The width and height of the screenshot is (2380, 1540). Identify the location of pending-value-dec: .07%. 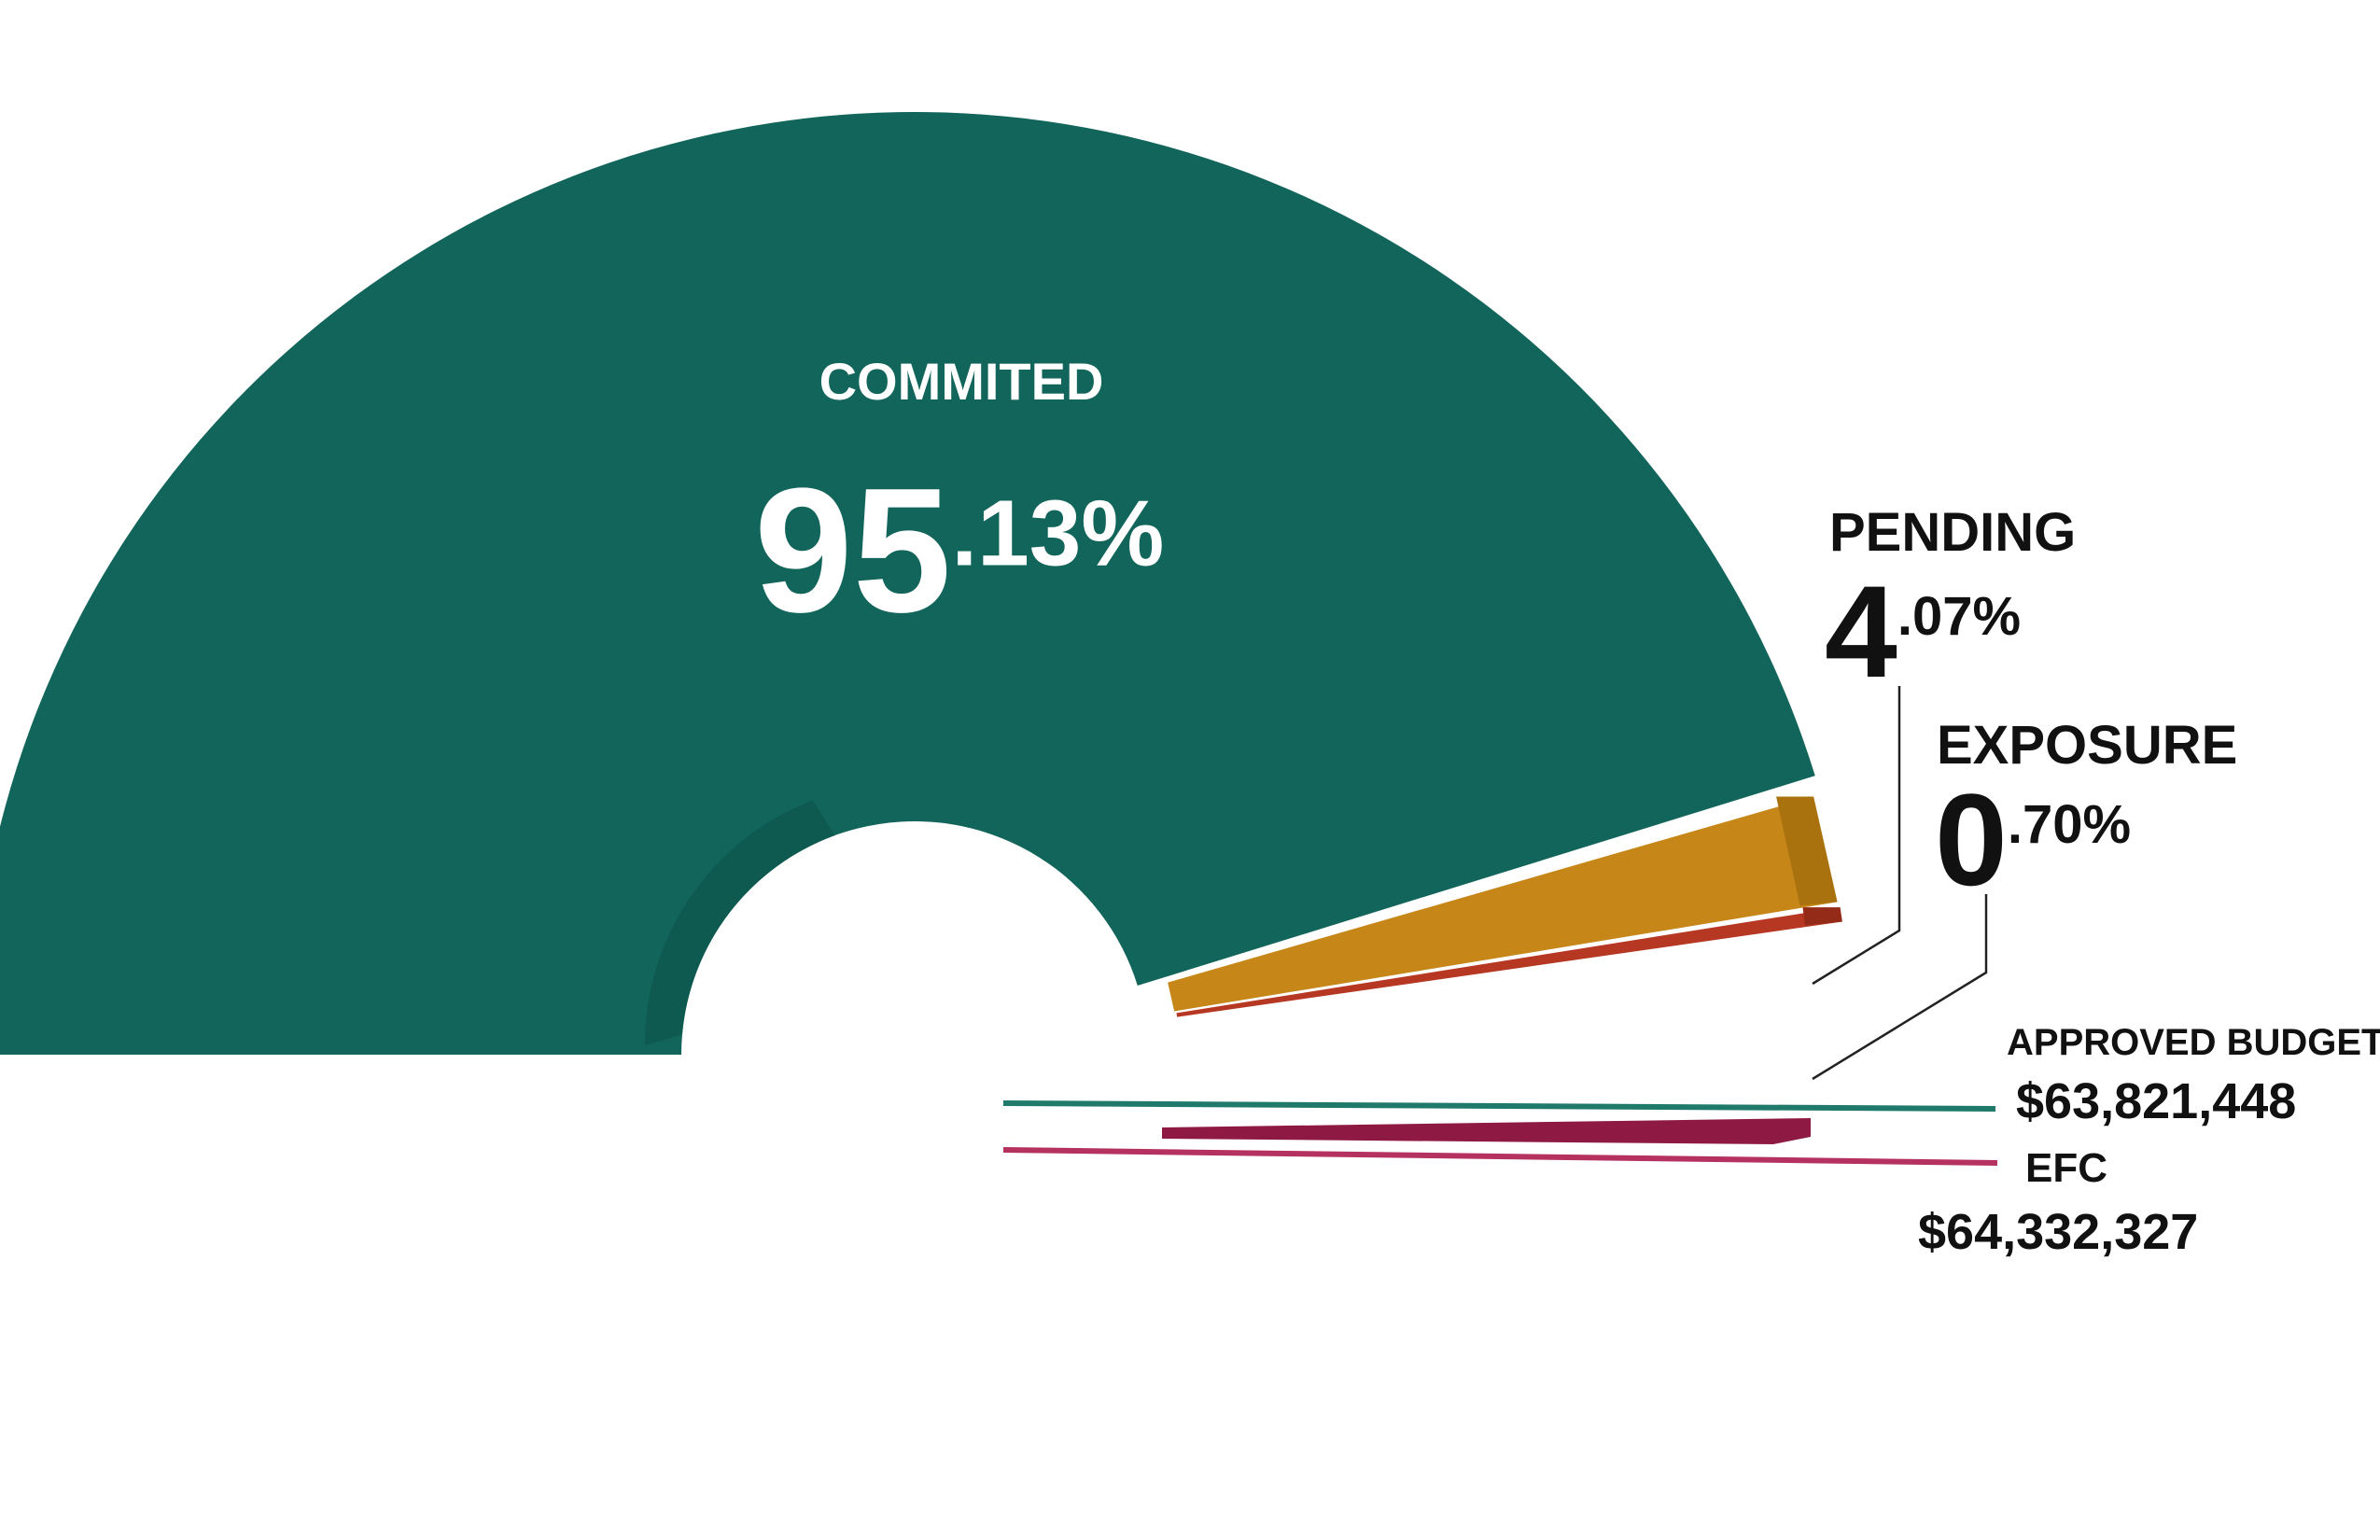
(1959, 616).